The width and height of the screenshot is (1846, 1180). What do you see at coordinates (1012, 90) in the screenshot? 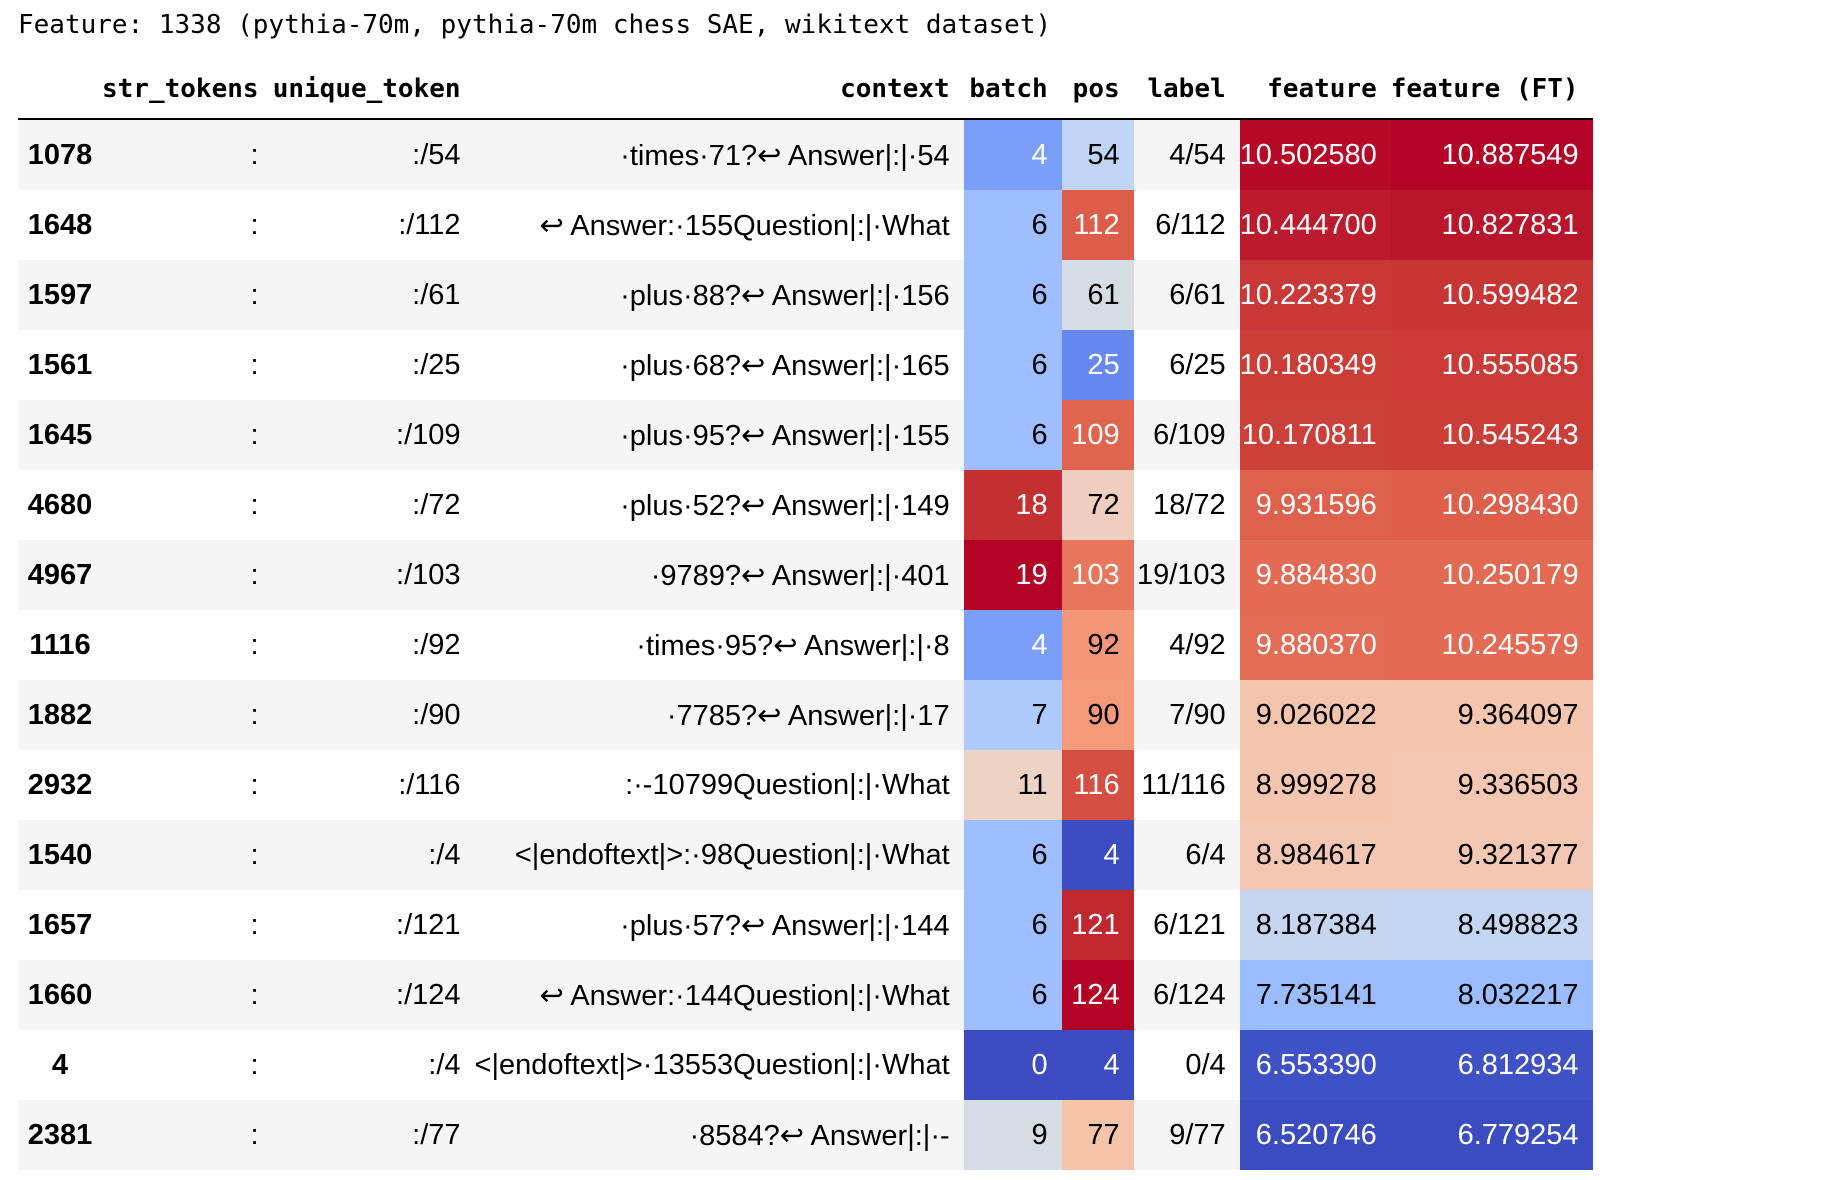
I see `batch-header: batch` at bounding box center [1012, 90].